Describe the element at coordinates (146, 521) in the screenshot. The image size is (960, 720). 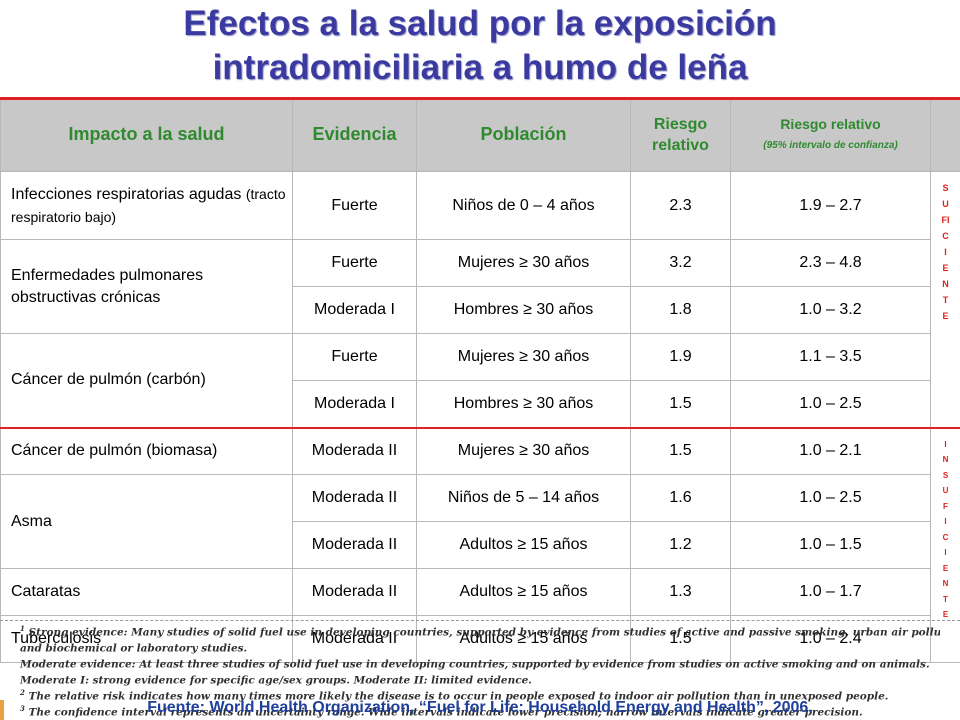
I see `cell-impact: Asma` at that location.